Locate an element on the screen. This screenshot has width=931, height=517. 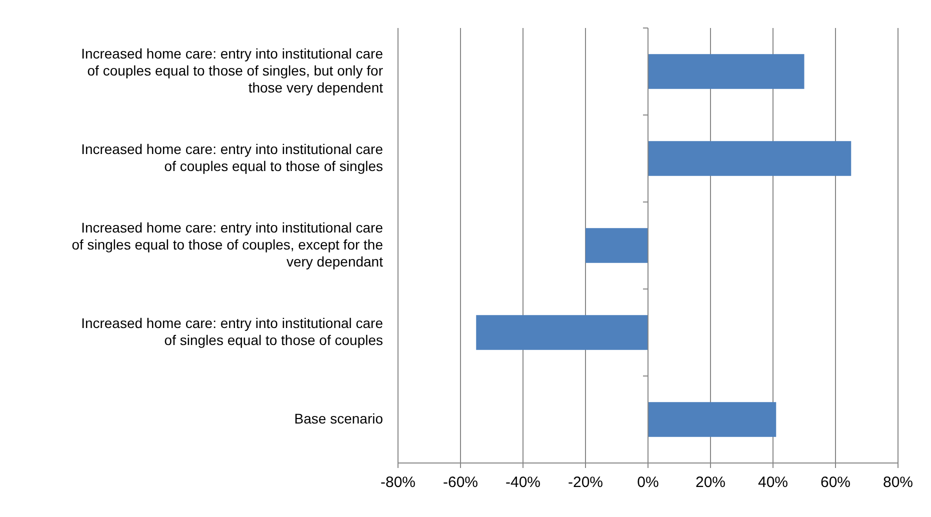
y-tick-label: Increased home care: entry into institutional care of couples equal to those of singles is located at coordinates (232, 157).